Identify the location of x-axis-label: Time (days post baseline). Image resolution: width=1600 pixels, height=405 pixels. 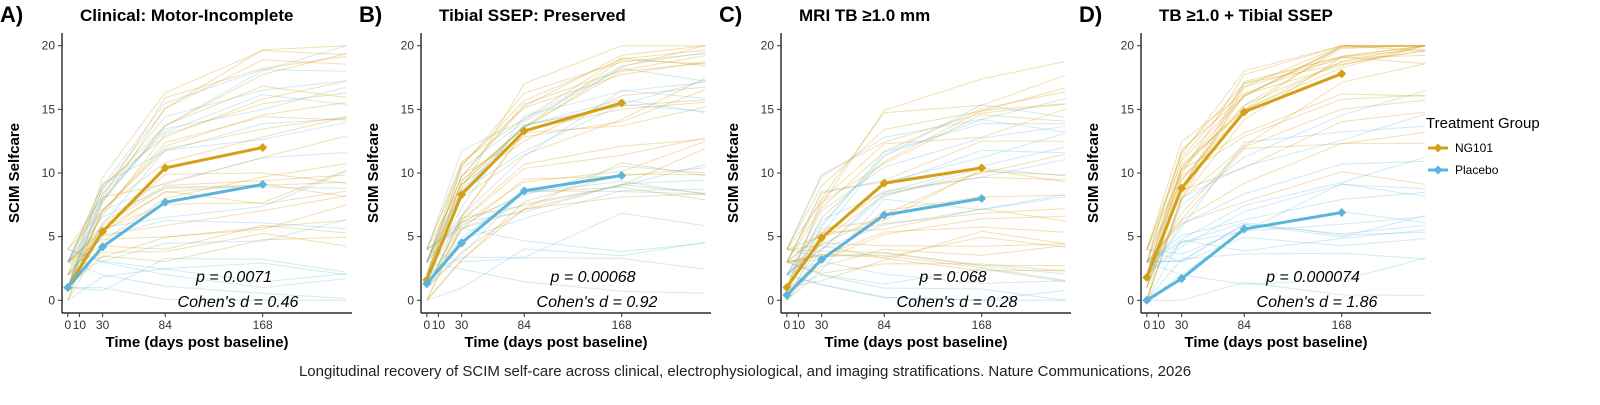
(1275, 342).